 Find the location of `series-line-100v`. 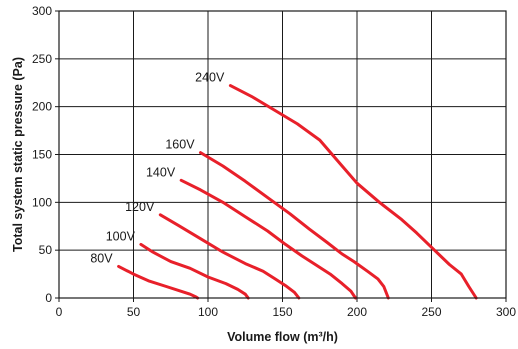

series-line-100v is located at coordinates (194, 271).